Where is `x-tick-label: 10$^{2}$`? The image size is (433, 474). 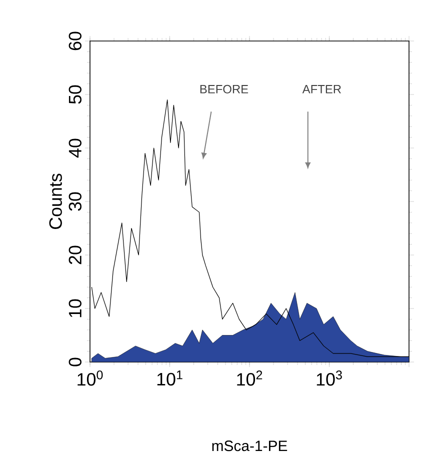 x-tick-label: 10$^{2}$ is located at coordinates (249, 378).